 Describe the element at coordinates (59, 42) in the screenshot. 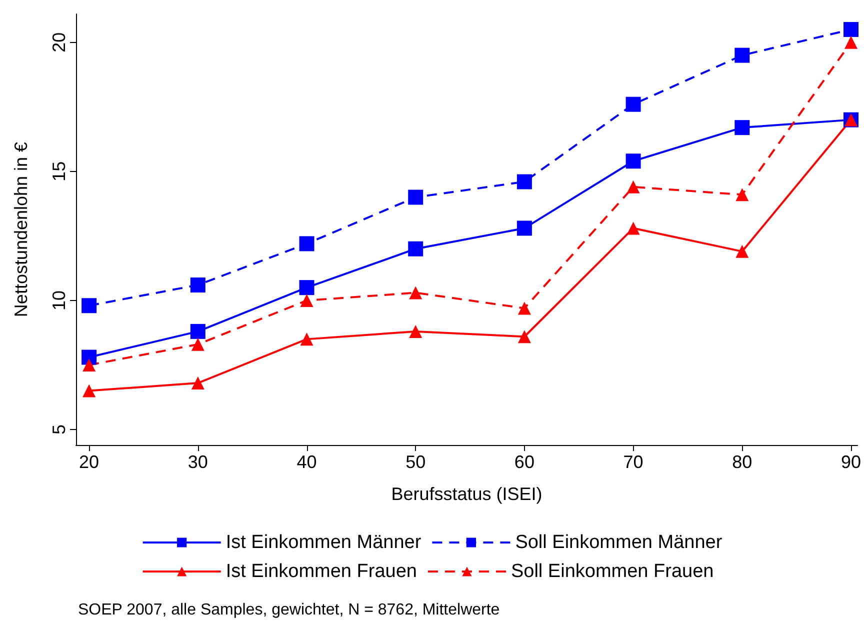

I see `y-tick-label: 20` at that location.